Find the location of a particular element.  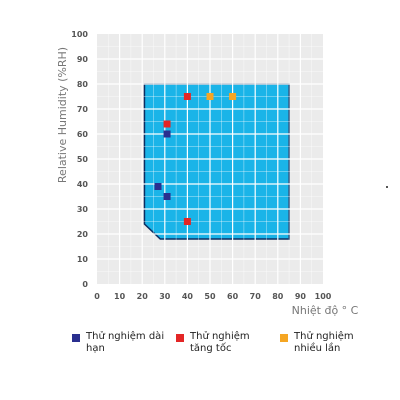

y-tick-label: 50 is located at coordinates (83, 159).